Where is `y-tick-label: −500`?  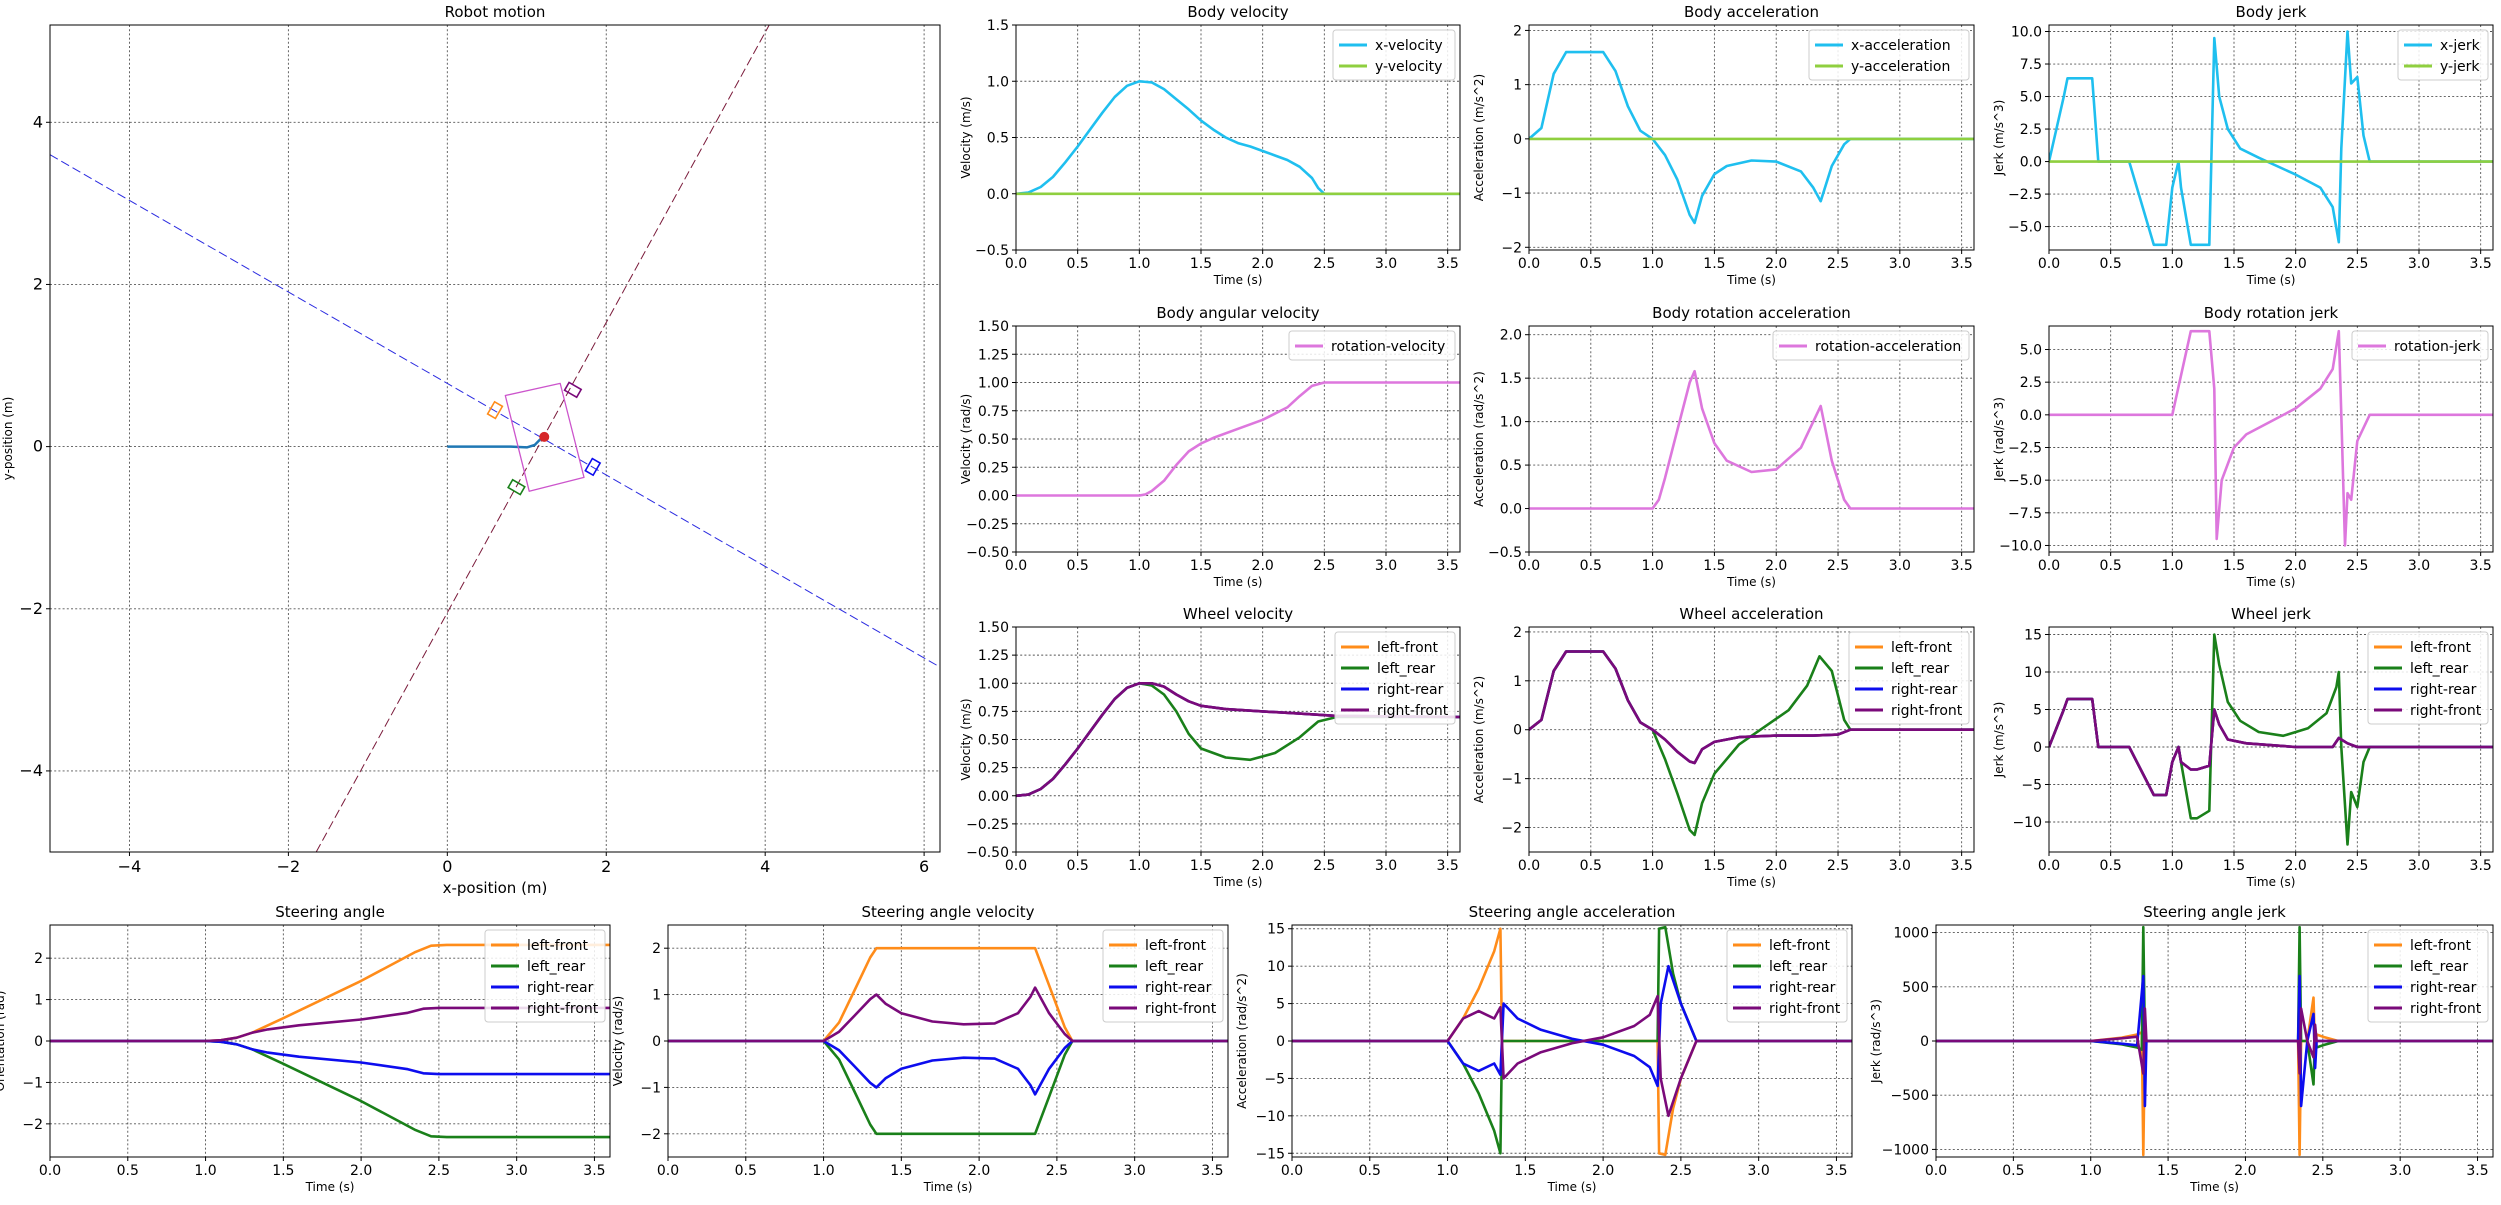 y-tick-label: −500 is located at coordinates (1910, 1096).